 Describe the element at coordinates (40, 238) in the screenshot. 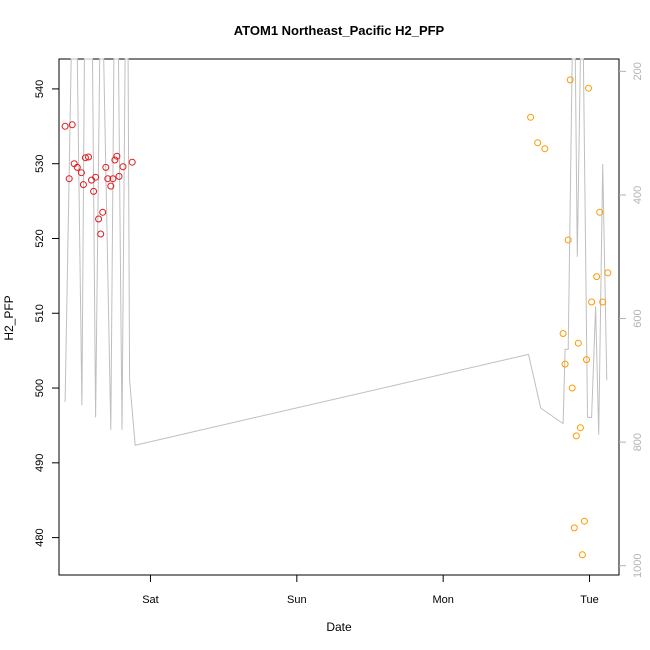

I see `y-tick-label: 520` at that location.